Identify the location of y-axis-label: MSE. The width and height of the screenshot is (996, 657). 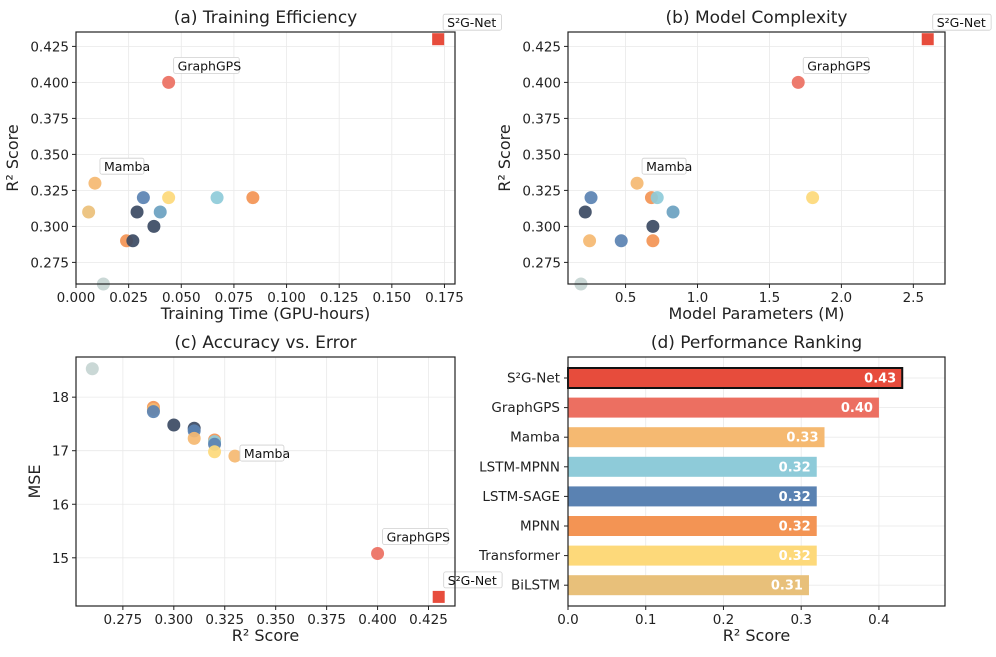
(34, 481).